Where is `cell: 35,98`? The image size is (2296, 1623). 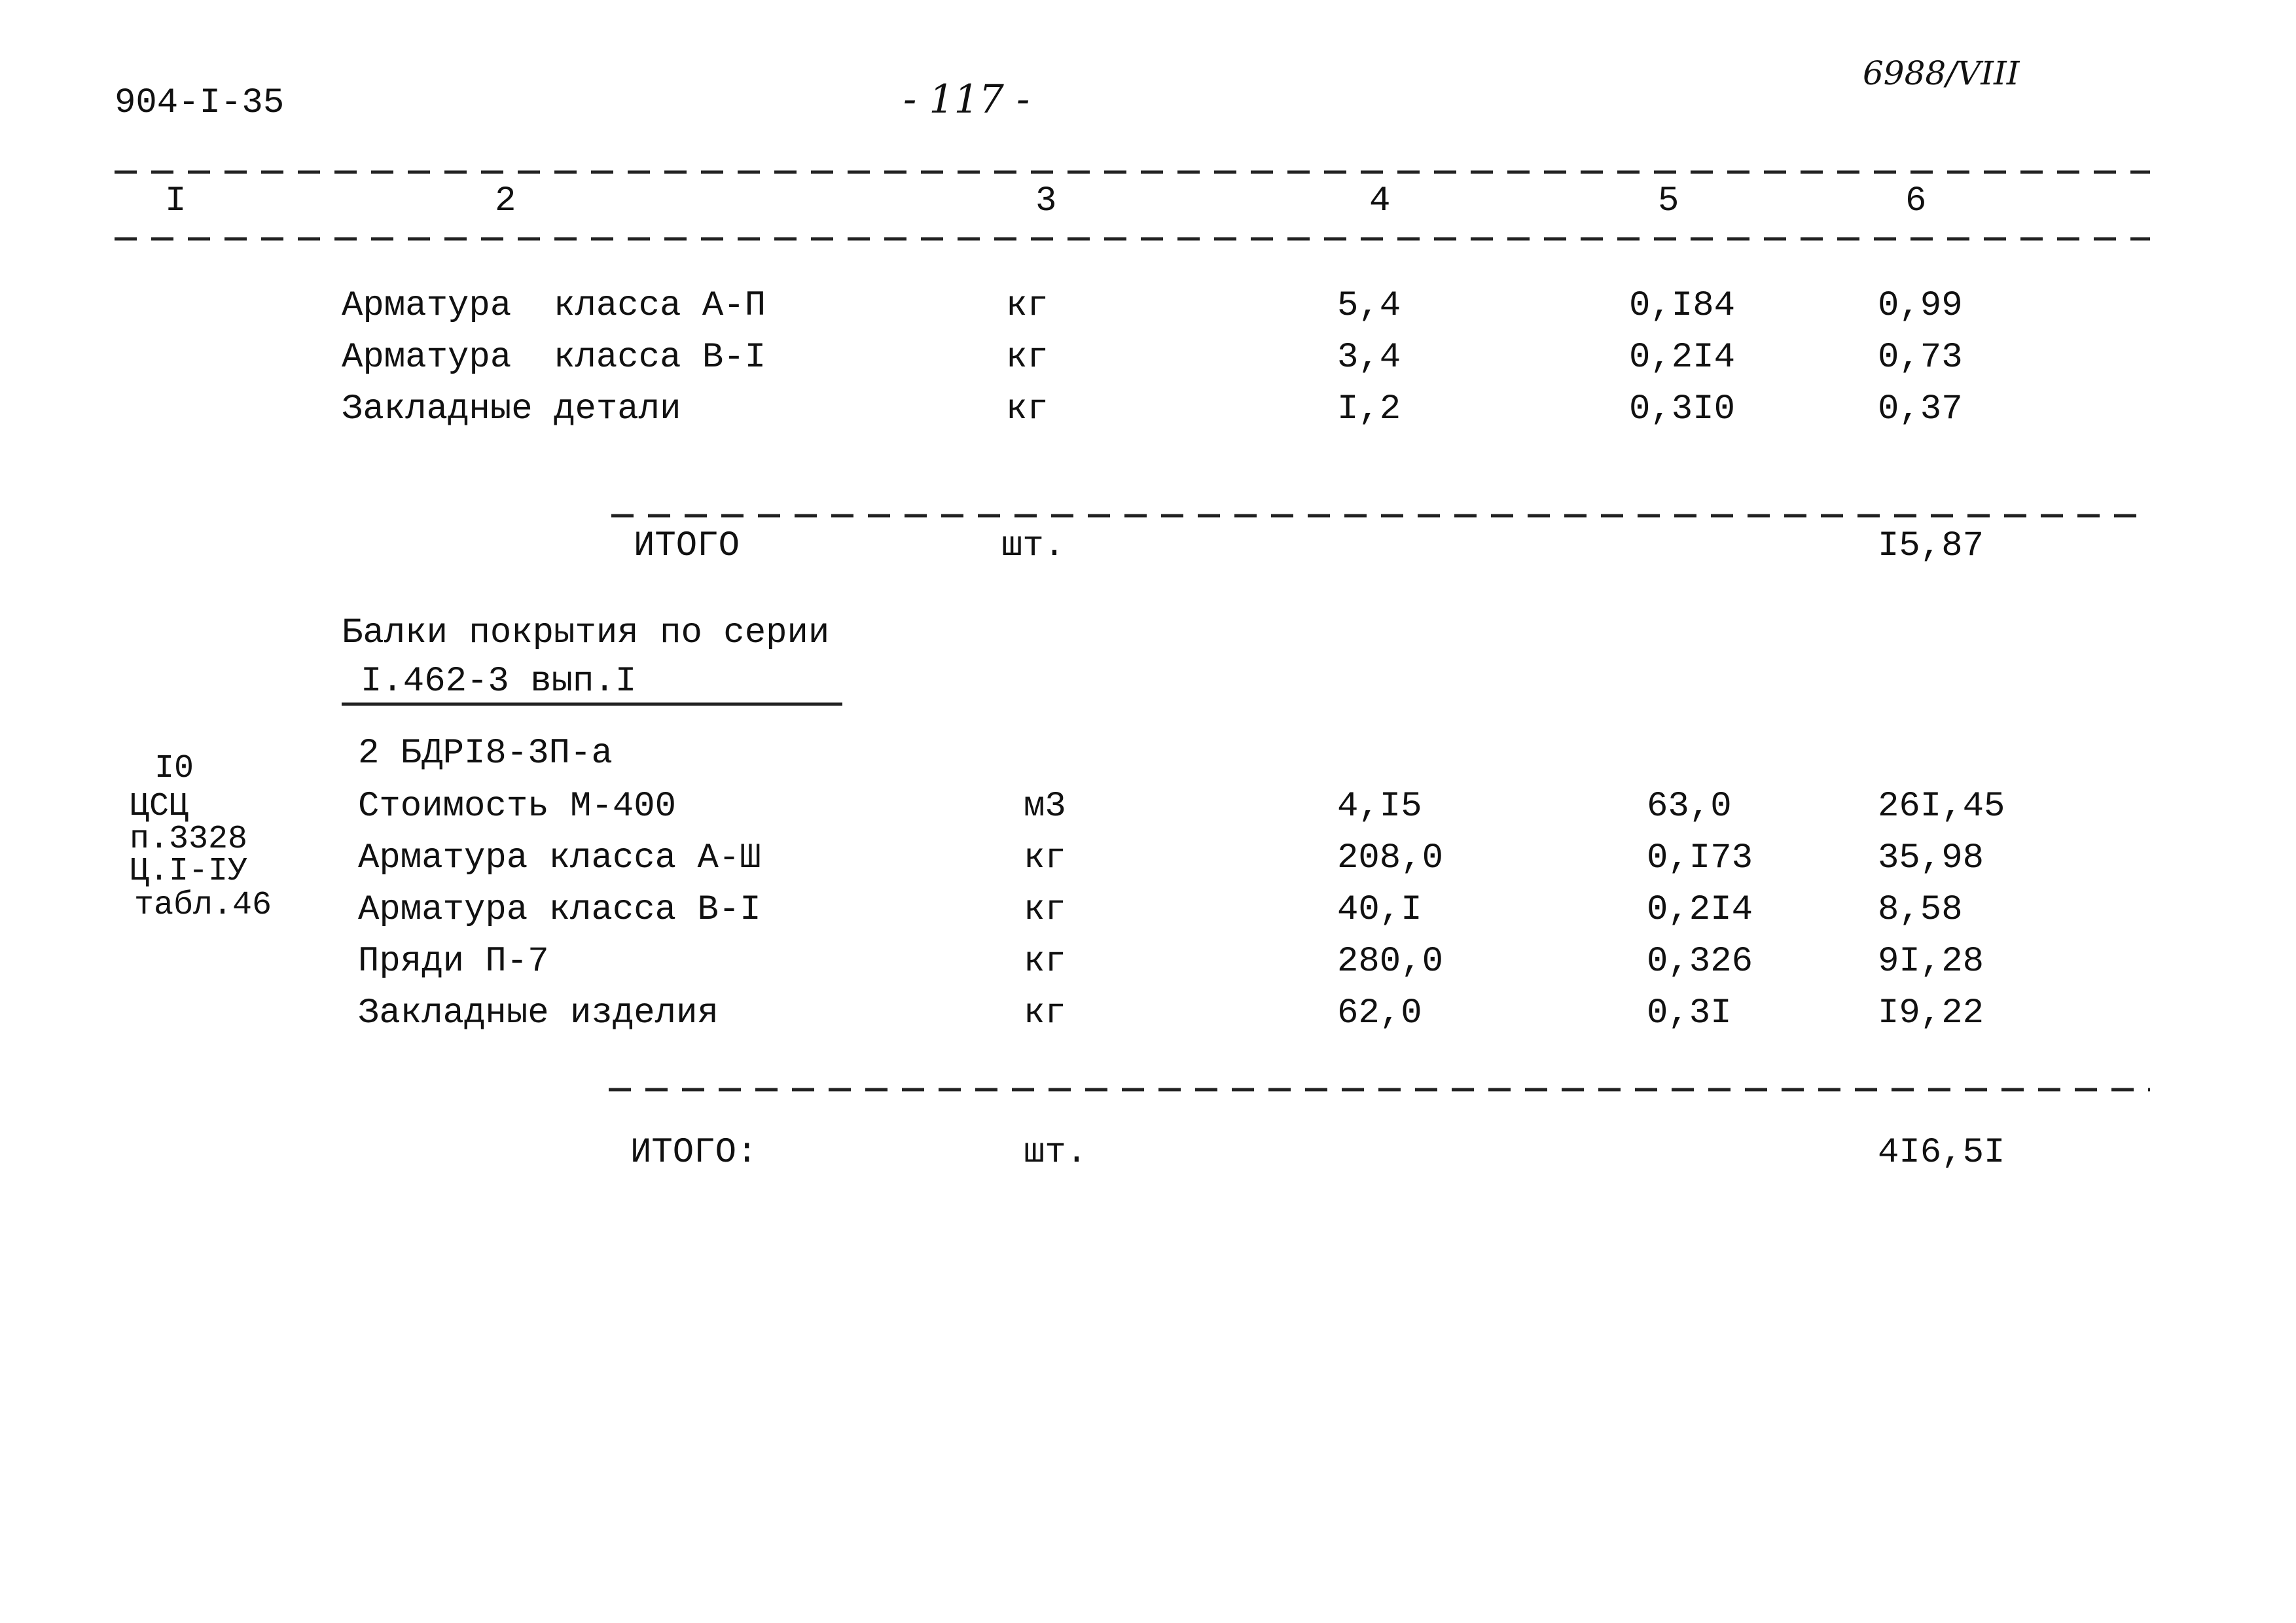 cell: 35,98 is located at coordinates (1931, 858).